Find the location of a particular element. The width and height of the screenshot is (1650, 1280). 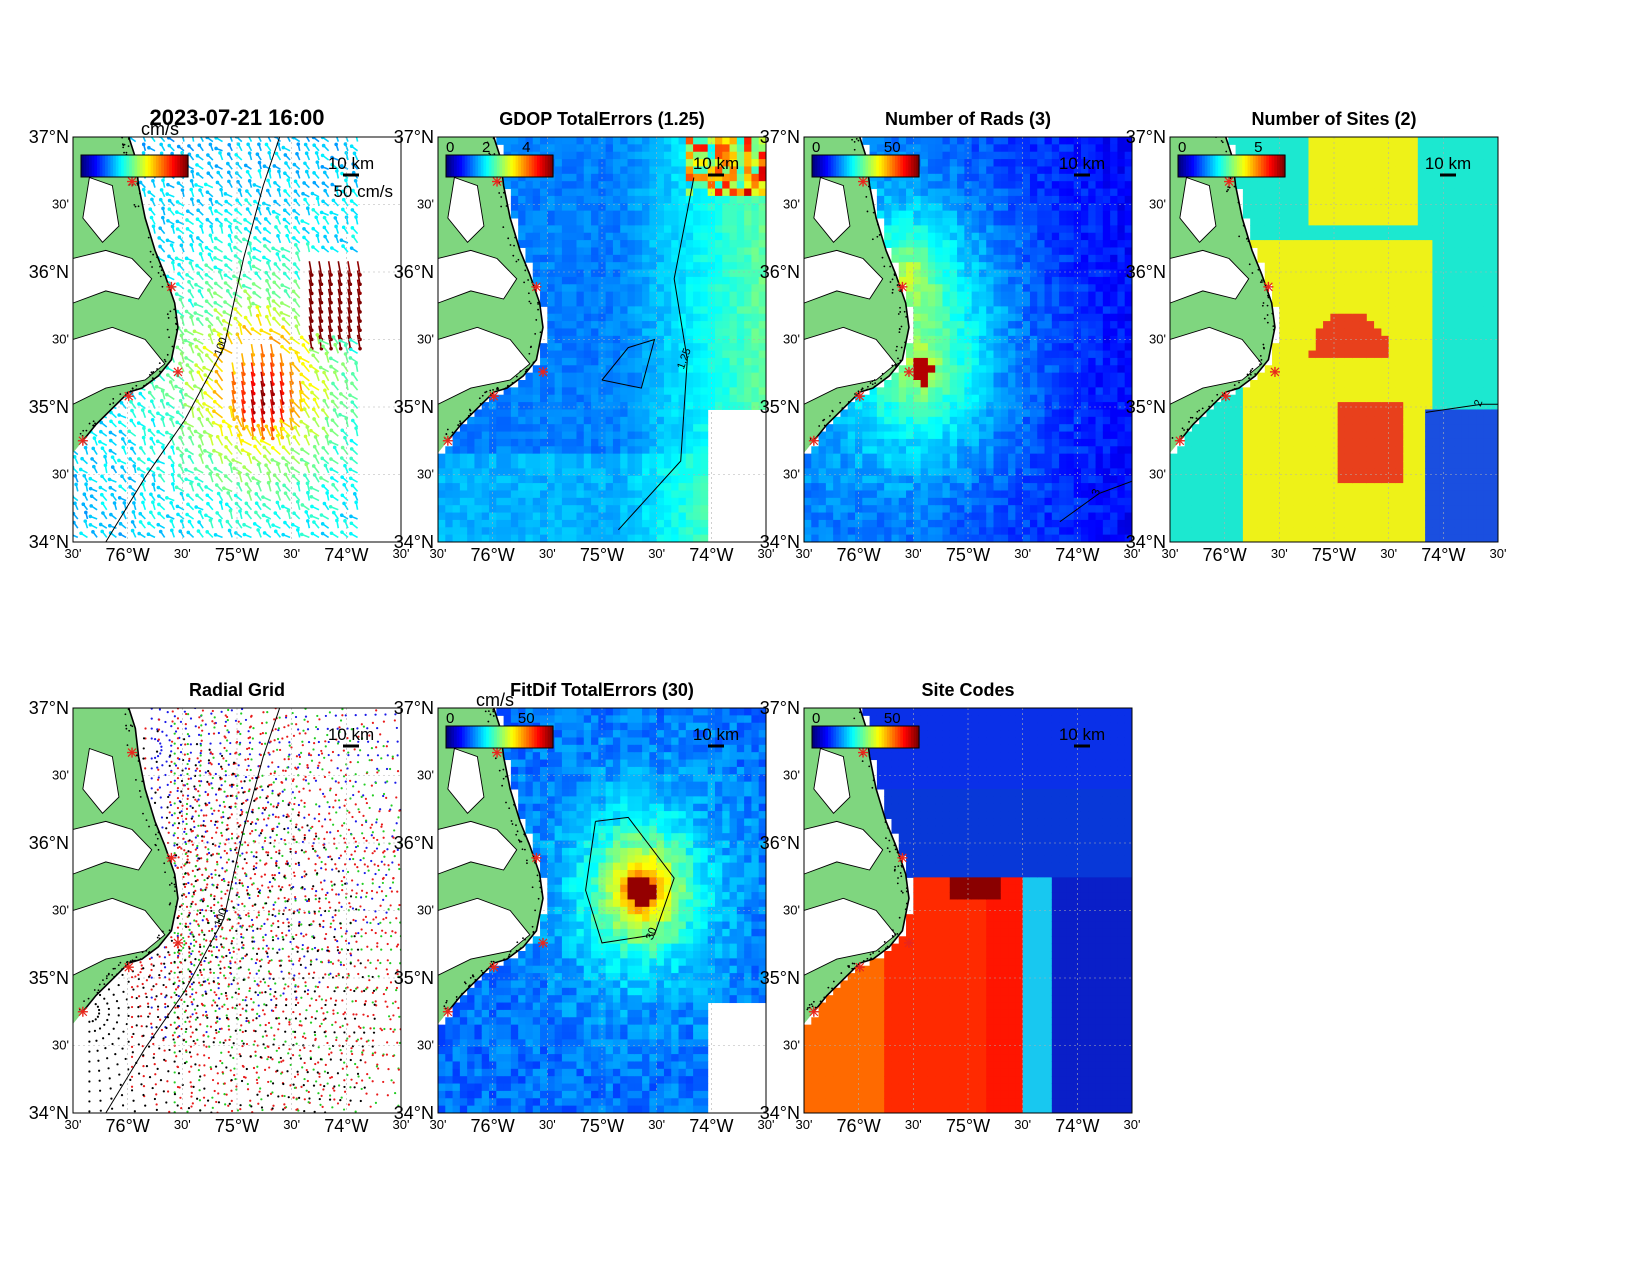

latitude-tick-label: 36°N is located at coordinates (414, 272).